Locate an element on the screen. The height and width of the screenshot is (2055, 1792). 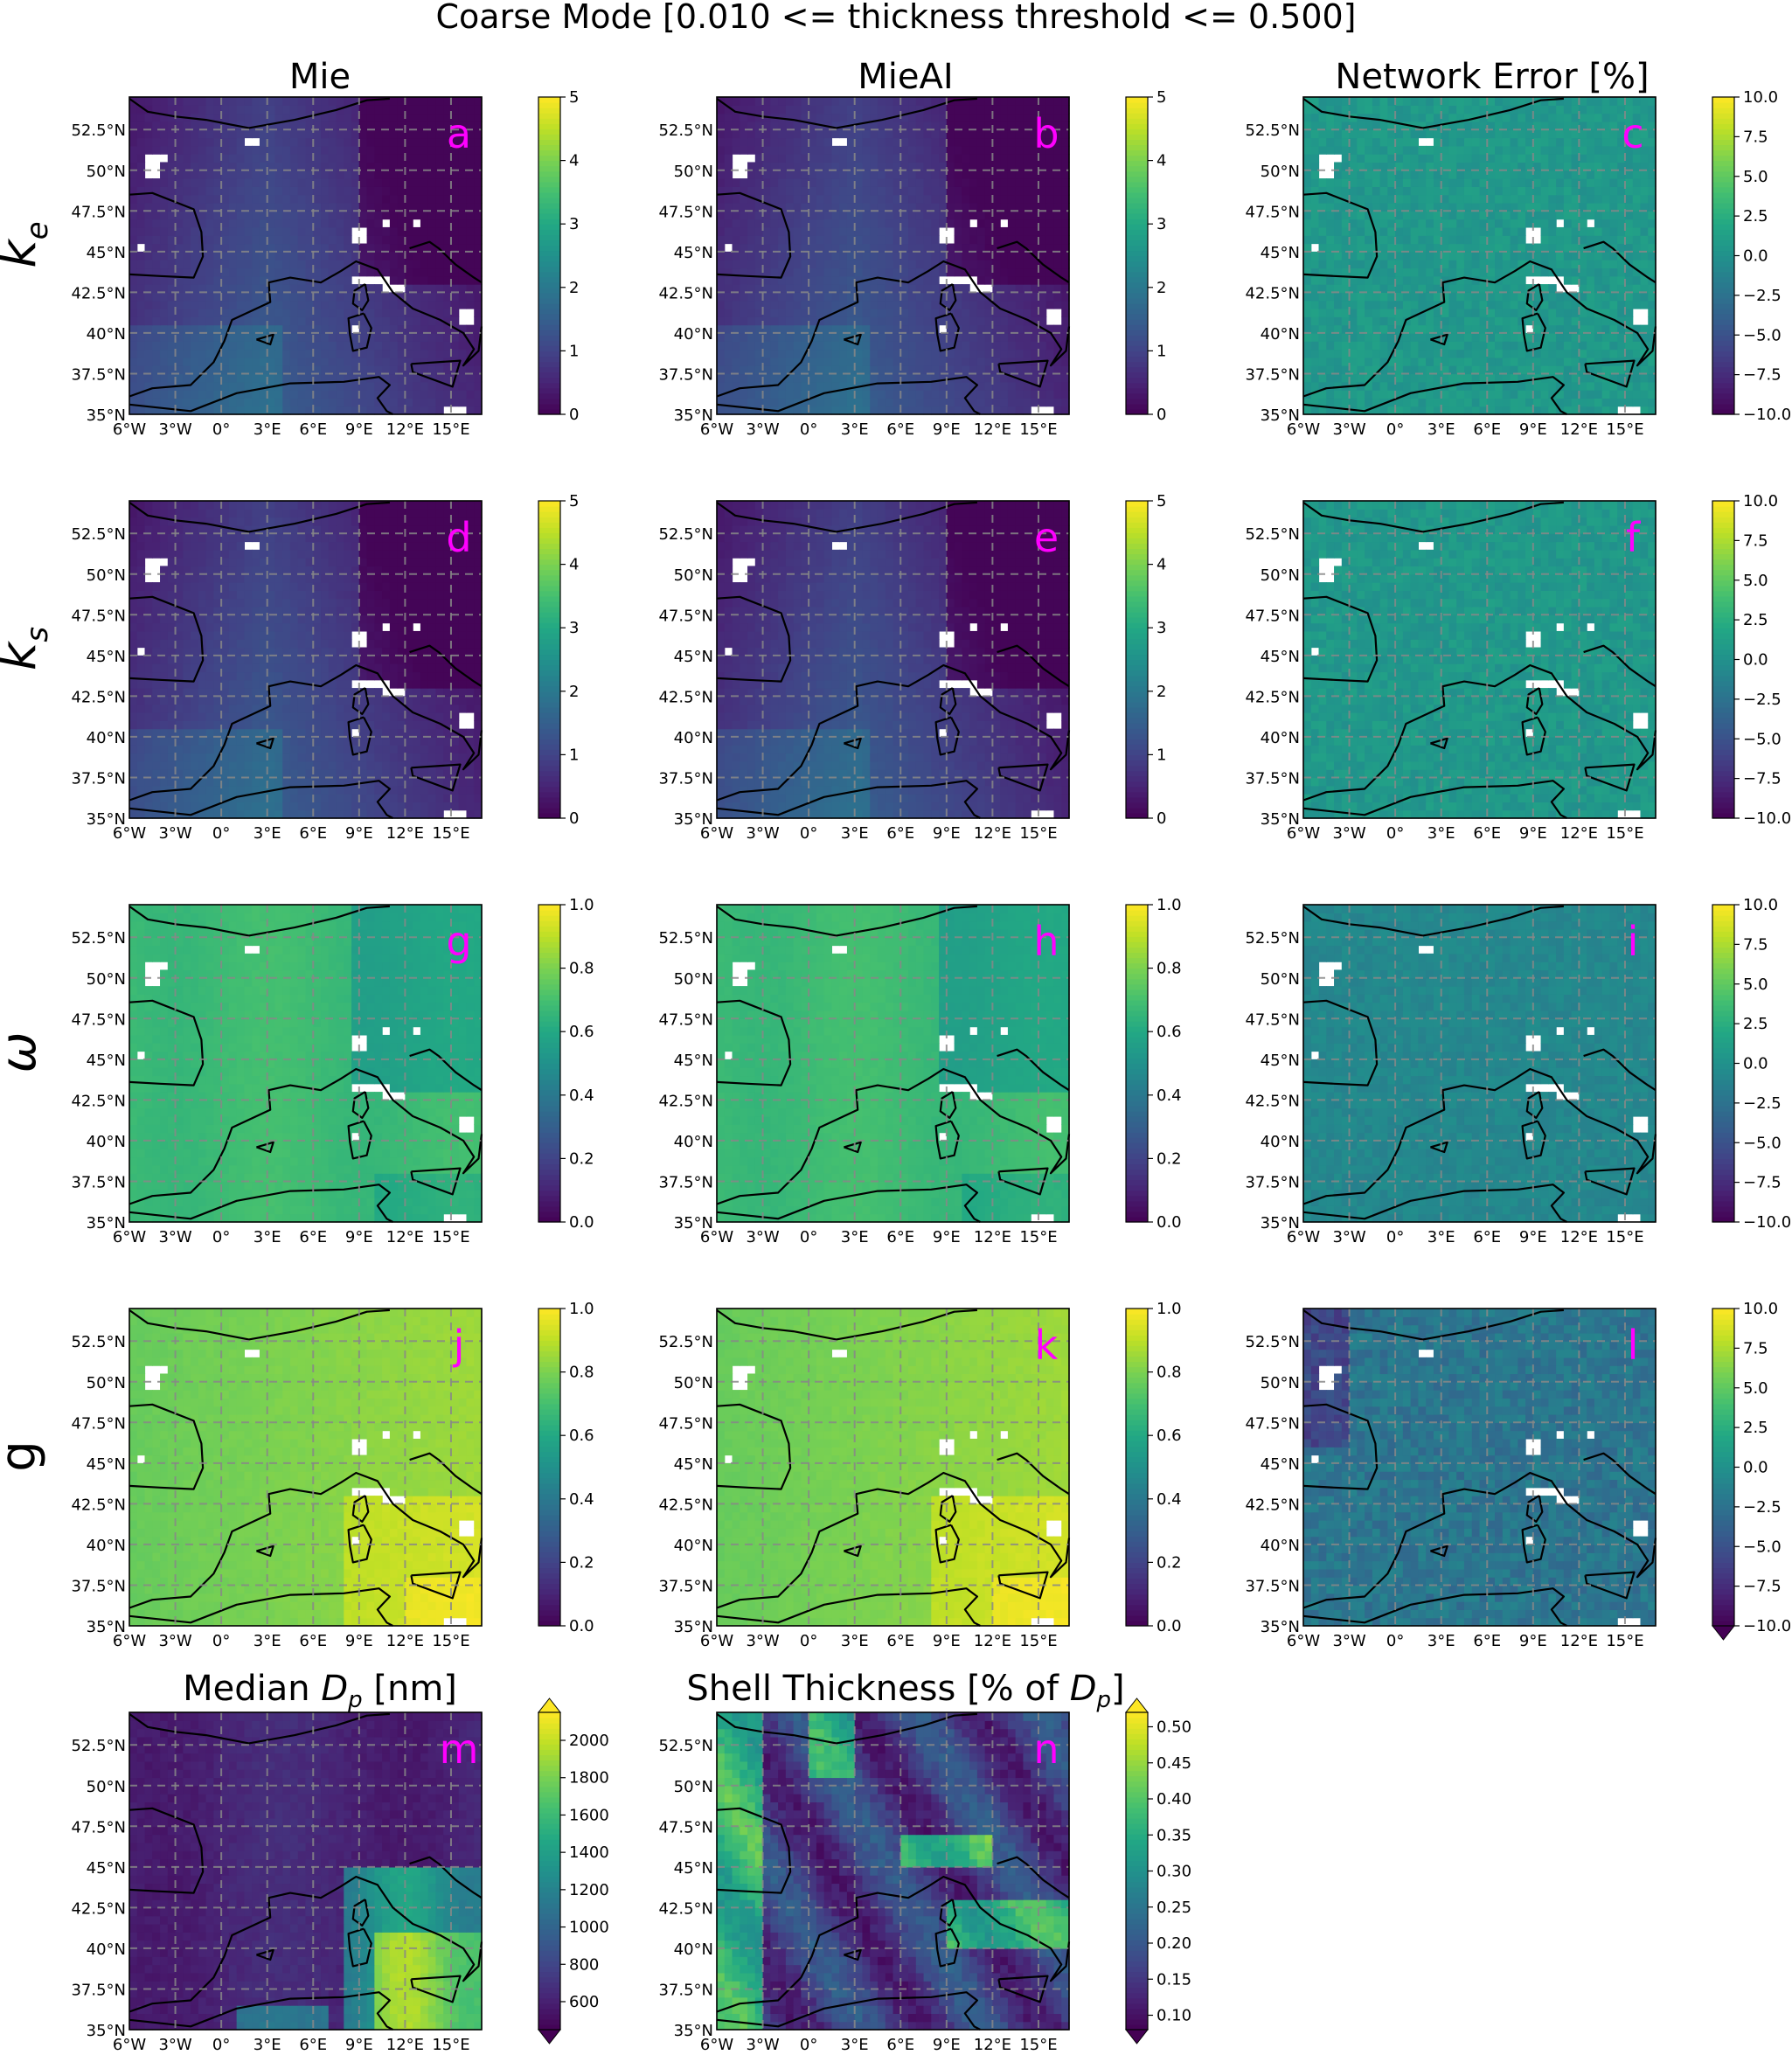
y-tick-label: 52.5°N is located at coordinates (685, 130).